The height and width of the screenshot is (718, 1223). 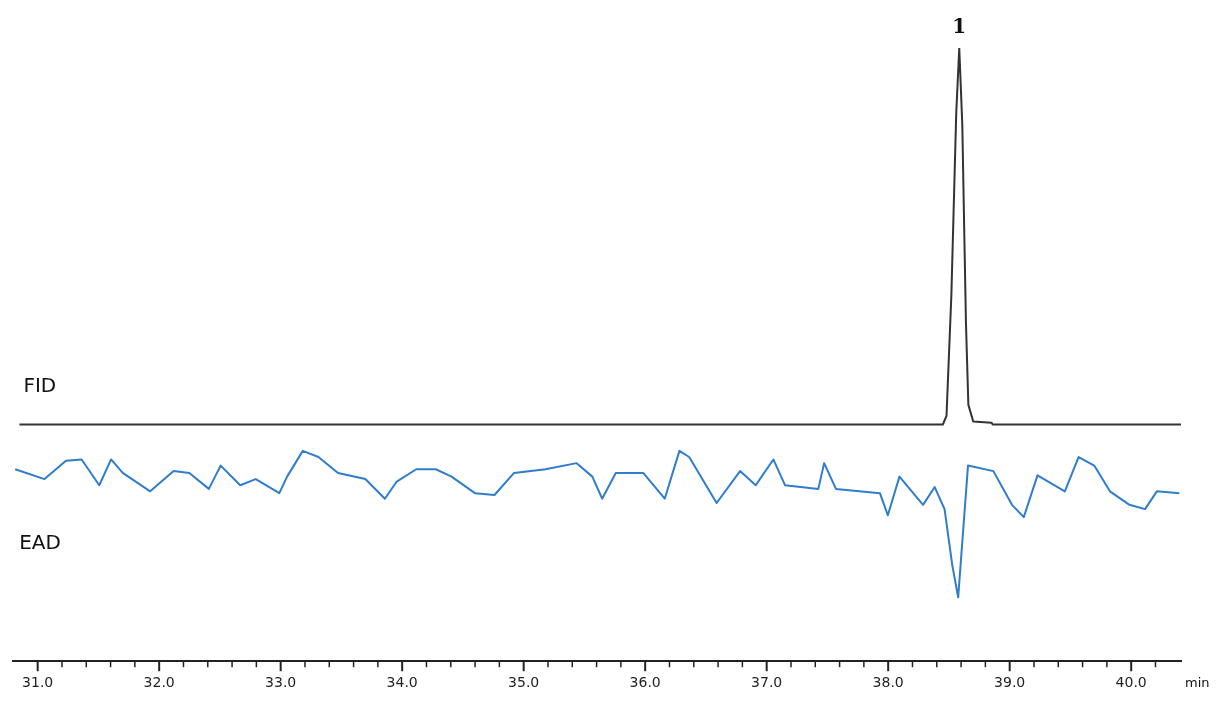 What do you see at coordinates (888, 682) in the screenshot?
I see `x-tick-label: 38.0` at bounding box center [888, 682].